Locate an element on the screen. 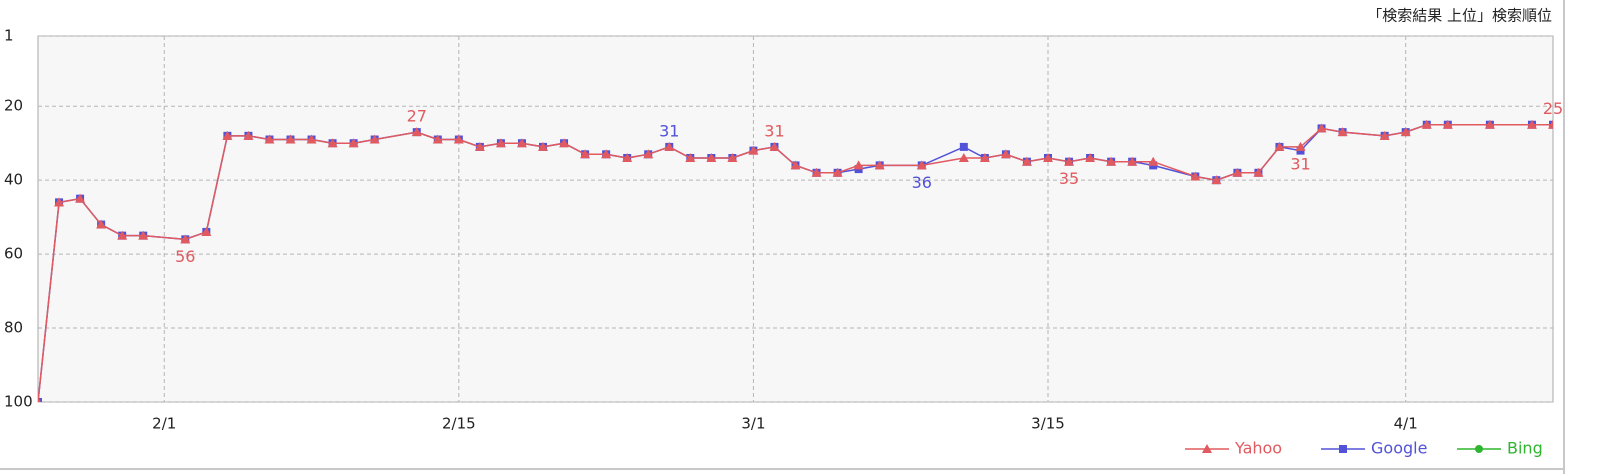 The height and width of the screenshot is (474, 1600). y-tick-label: 1 is located at coordinates (9, 36).